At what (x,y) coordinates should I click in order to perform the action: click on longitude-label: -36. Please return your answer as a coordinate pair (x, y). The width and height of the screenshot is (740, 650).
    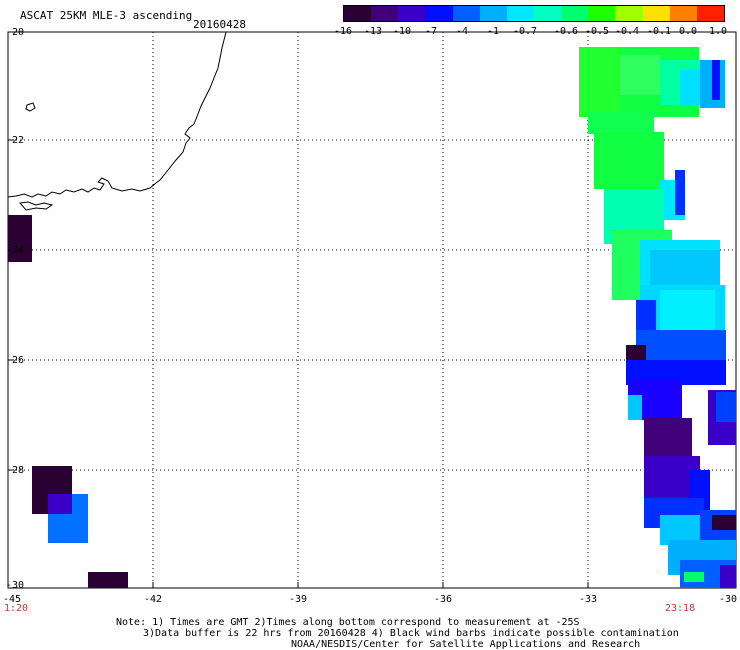
    Looking at the image, I should click on (443, 599).